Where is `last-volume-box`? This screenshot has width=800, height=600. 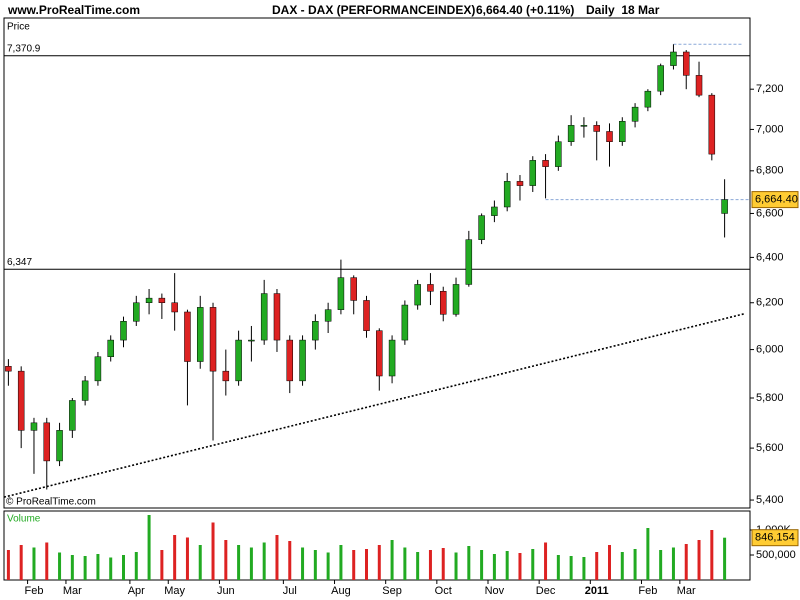
last-volume-box is located at coordinates (775, 538).